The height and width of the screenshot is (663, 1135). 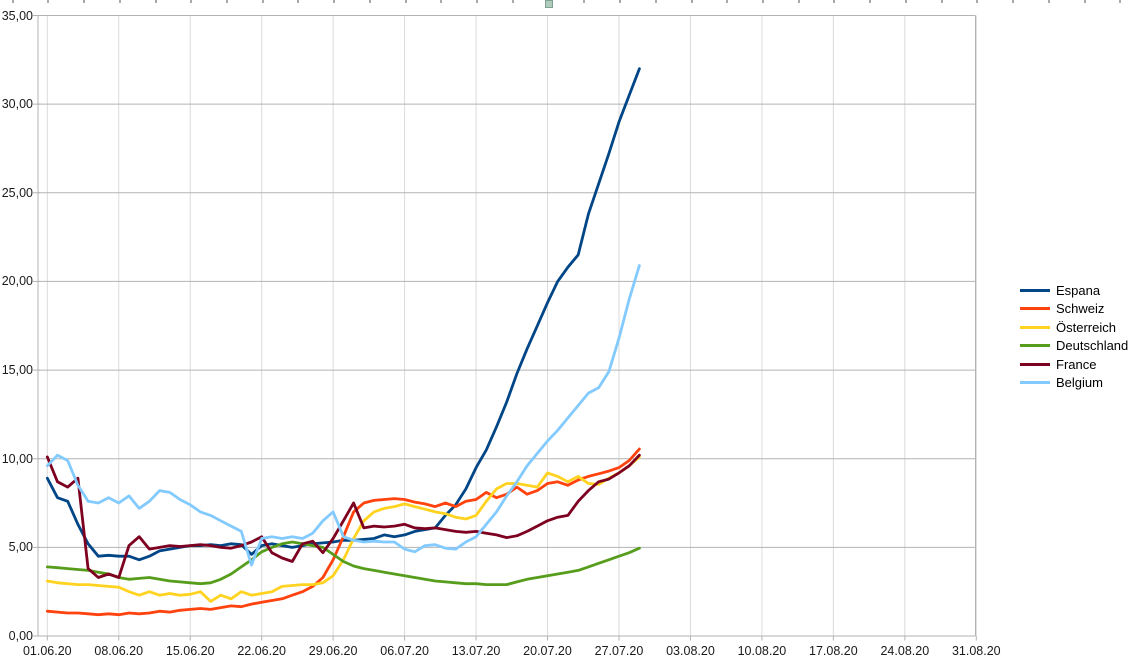 I want to click on x-axis-label: 08.06.20, so click(x=119, y=651).